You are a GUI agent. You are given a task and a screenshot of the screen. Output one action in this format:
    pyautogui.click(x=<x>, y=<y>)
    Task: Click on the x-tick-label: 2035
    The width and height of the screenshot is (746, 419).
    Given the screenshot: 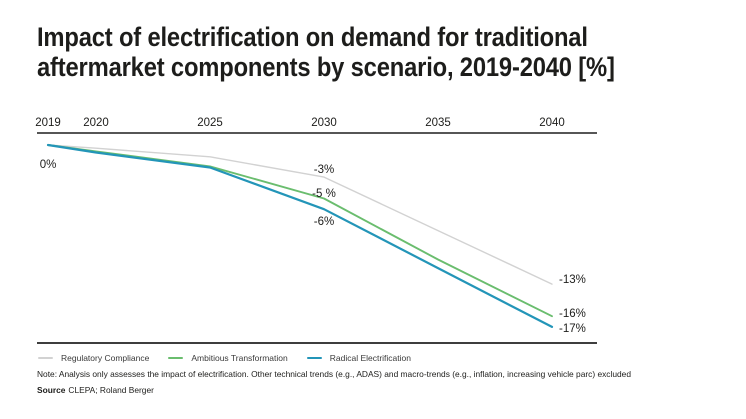 What is the action you would take?
    pyautogui.click(x=438, y=123)
    